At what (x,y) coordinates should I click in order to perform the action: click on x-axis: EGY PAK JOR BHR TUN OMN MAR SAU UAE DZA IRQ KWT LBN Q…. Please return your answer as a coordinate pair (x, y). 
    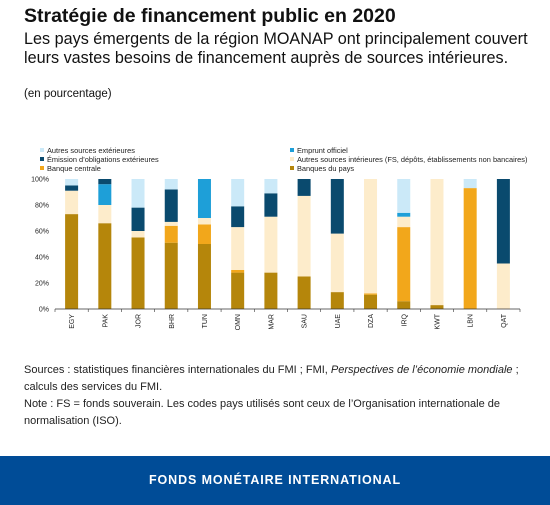
    Looking at the image, I should click on (287, 319).